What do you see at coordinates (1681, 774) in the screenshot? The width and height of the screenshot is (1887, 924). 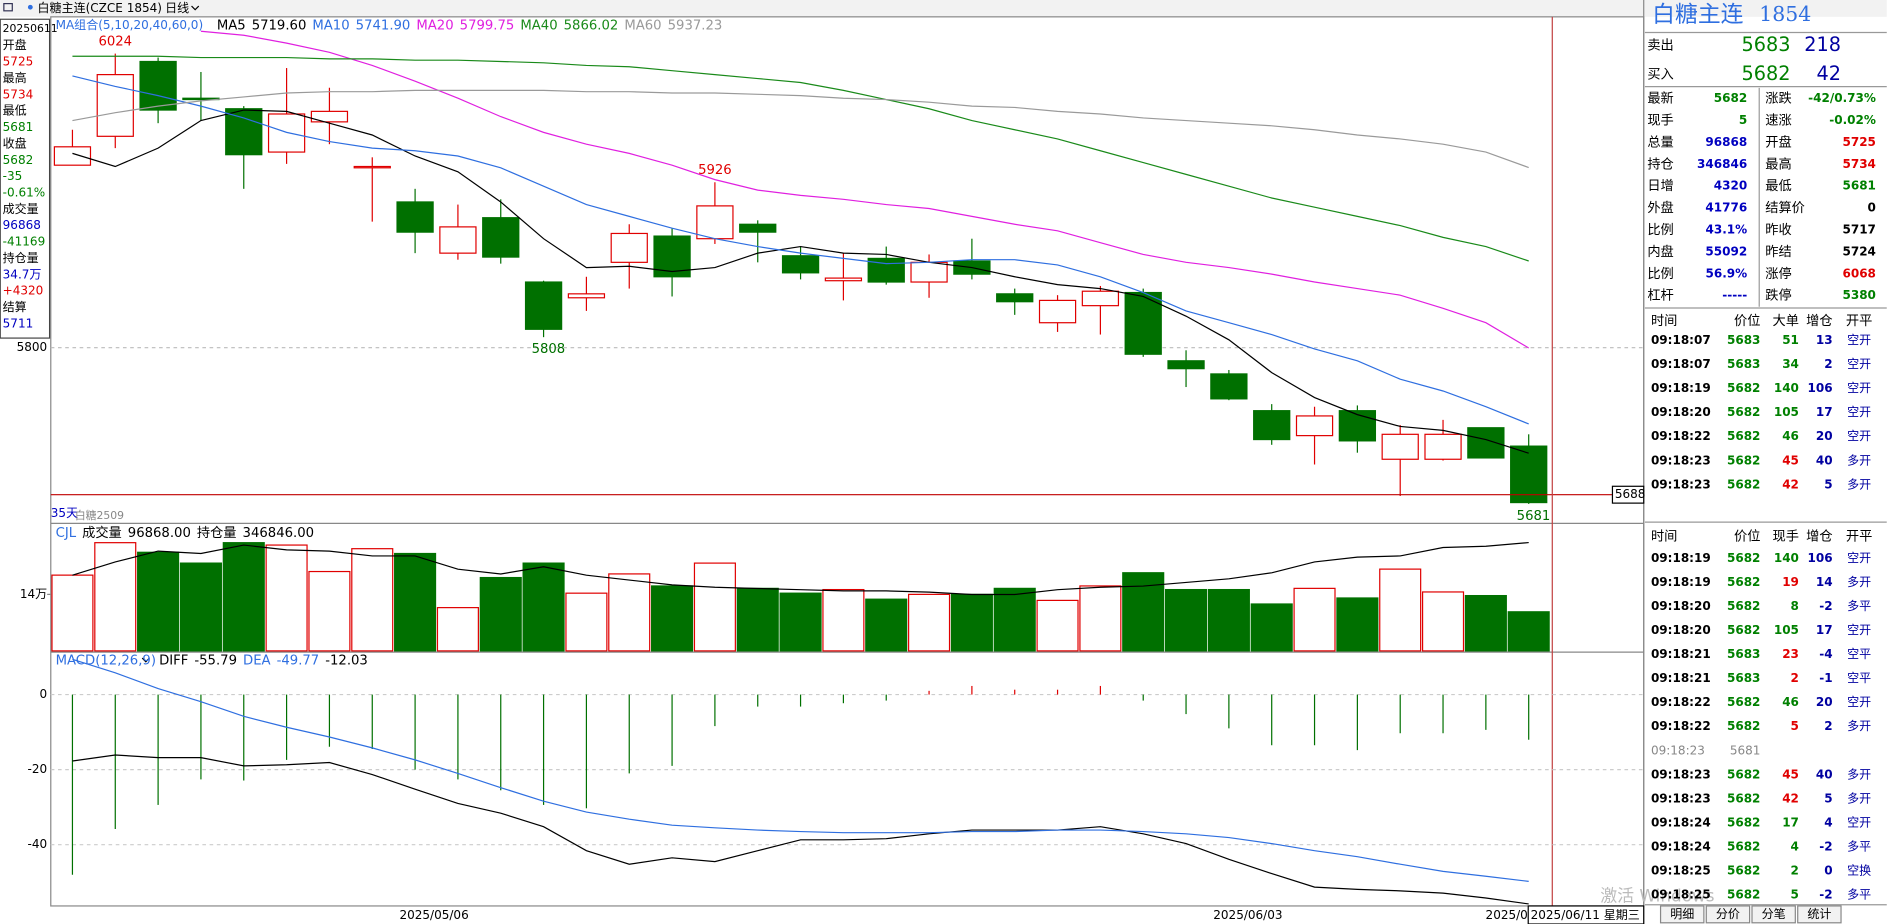 I see `table-cell: 09:18:23` at bounding box center [1681, 774].